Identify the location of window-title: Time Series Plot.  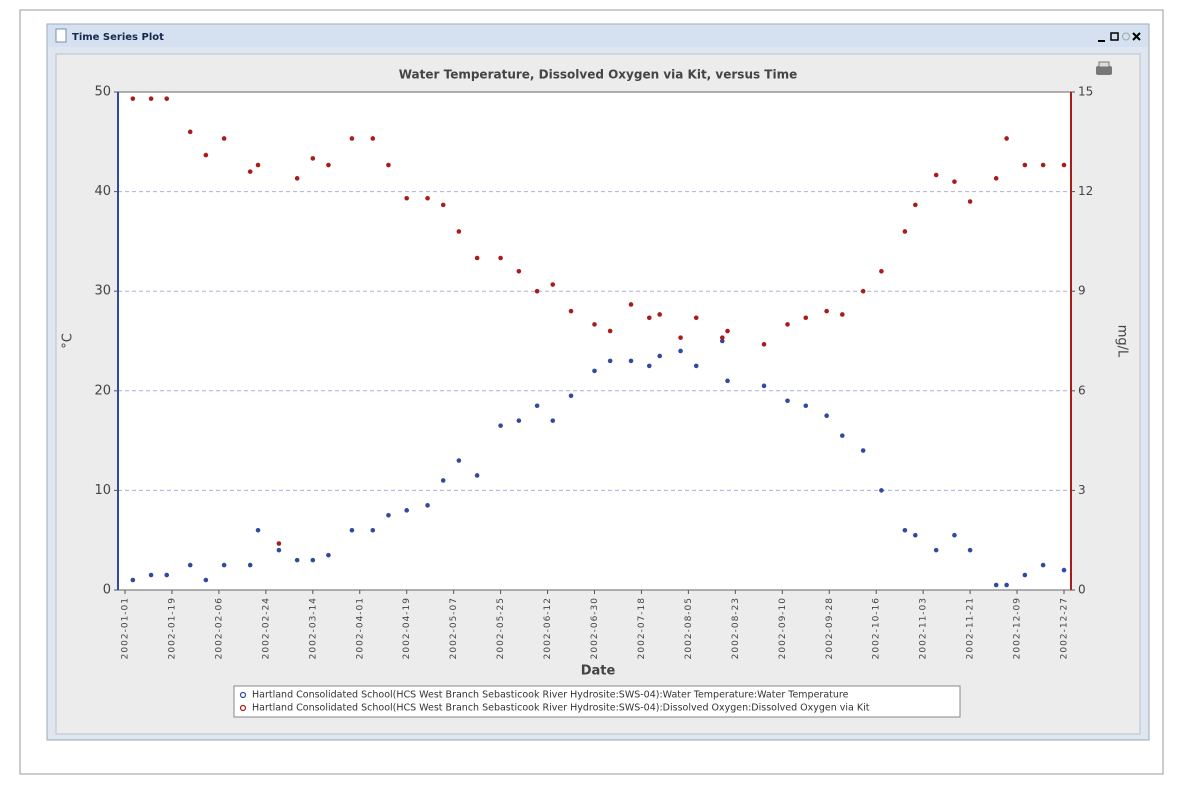
(118, 37).